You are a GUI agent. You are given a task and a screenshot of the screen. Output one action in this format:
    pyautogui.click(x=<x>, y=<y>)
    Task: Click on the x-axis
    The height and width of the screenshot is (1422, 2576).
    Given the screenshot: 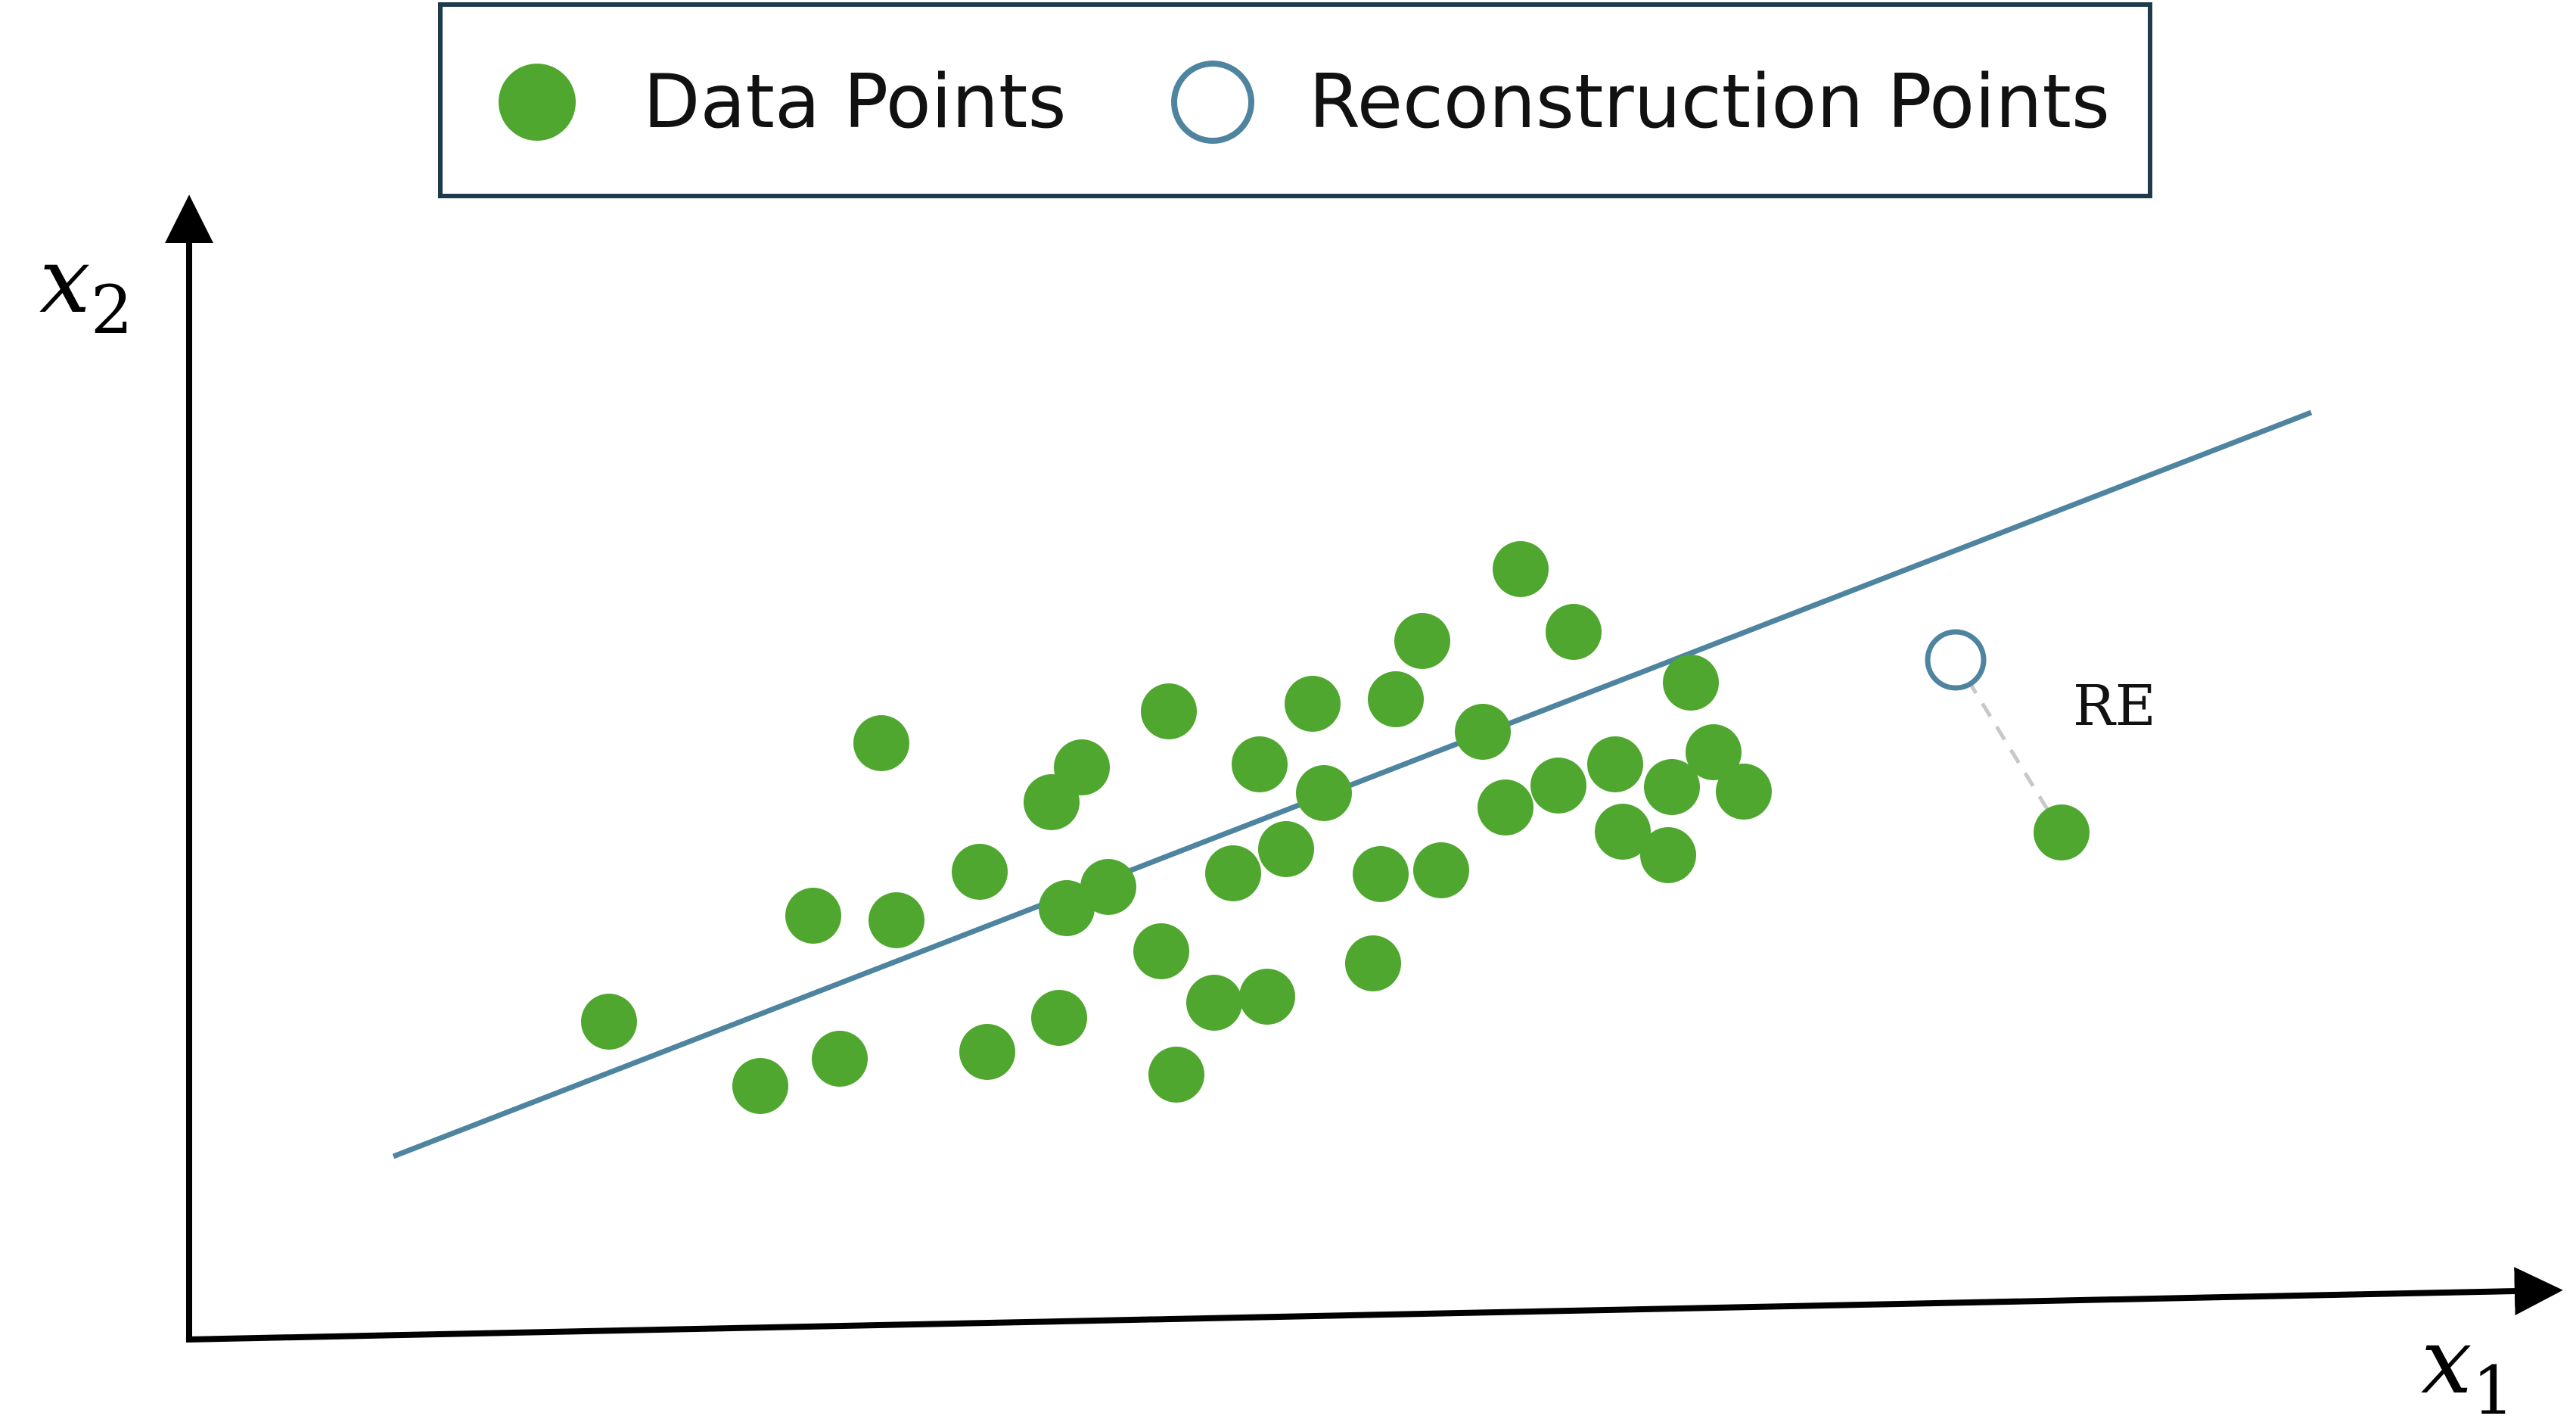 What is the action you would take?
    pyautogui.click(x=1374, y=1305)
    